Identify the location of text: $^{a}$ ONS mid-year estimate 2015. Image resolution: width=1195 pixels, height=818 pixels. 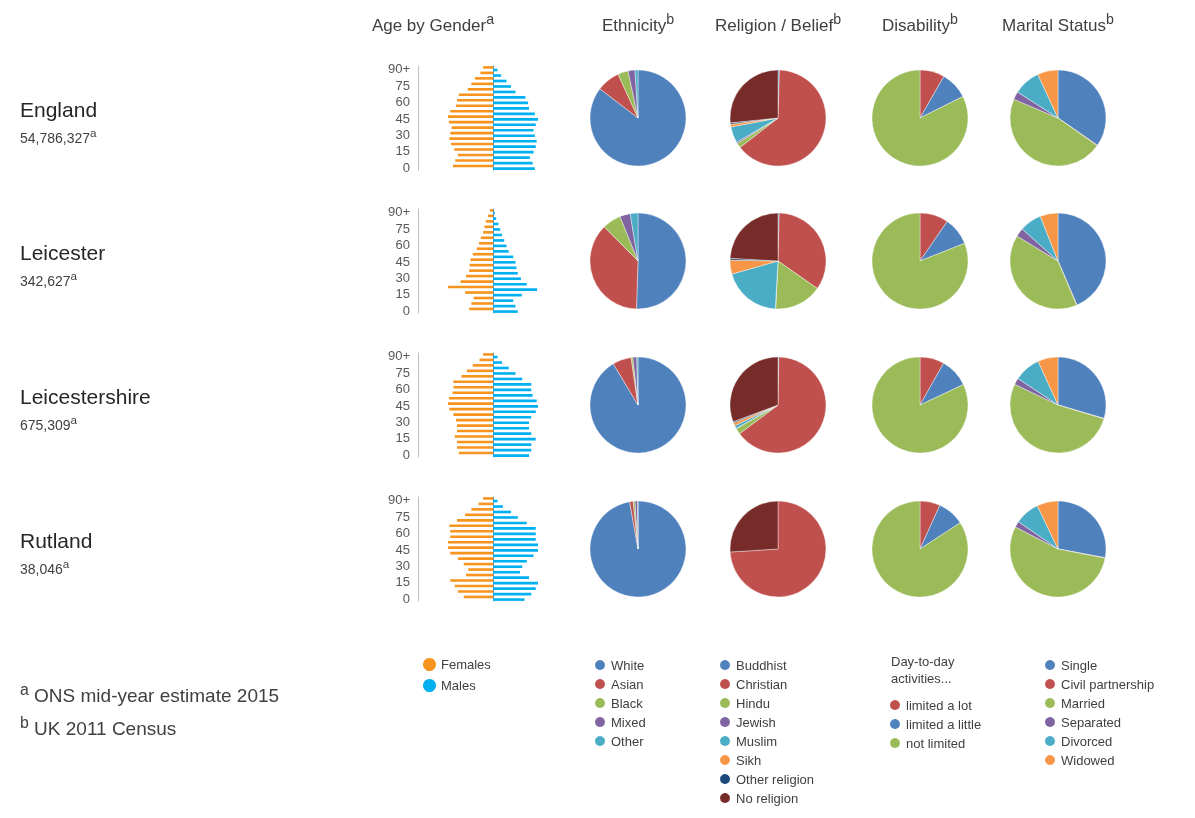
(150, 694).